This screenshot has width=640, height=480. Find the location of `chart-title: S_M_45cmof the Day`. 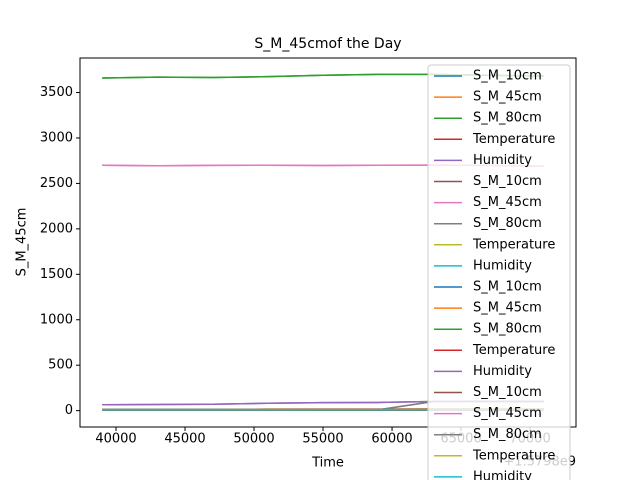

chart-title: S_M_45cmof the Day is located at coordinates (327, 44).